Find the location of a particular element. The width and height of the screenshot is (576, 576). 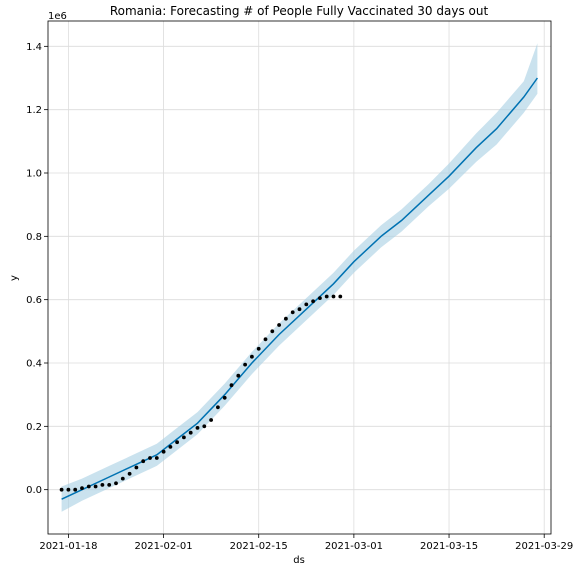

x-tick-label: 2021-01-18 is located at coordinates (68, 546).